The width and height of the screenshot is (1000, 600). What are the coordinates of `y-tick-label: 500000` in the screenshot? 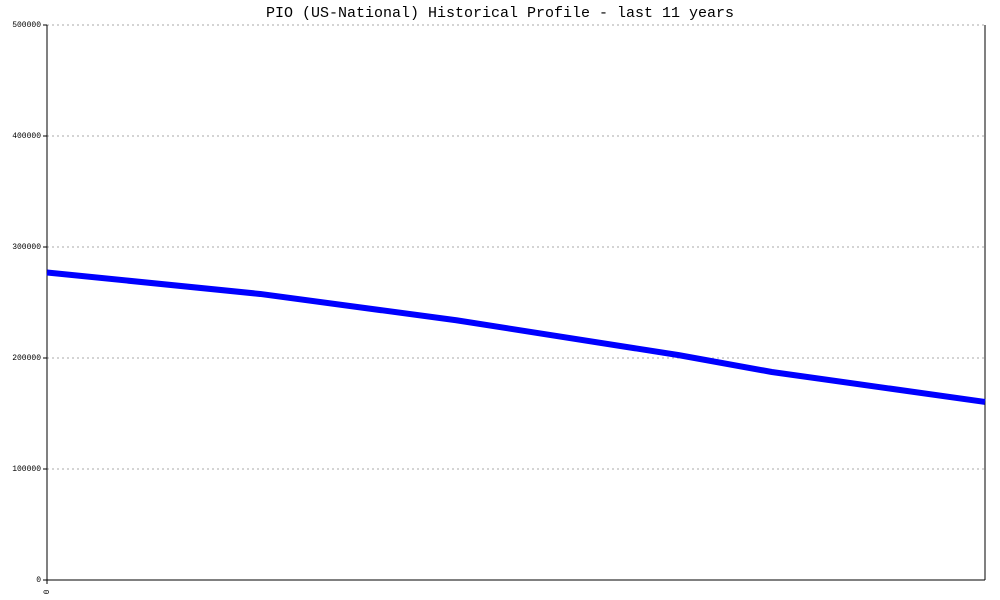 It's located at (26, 25).